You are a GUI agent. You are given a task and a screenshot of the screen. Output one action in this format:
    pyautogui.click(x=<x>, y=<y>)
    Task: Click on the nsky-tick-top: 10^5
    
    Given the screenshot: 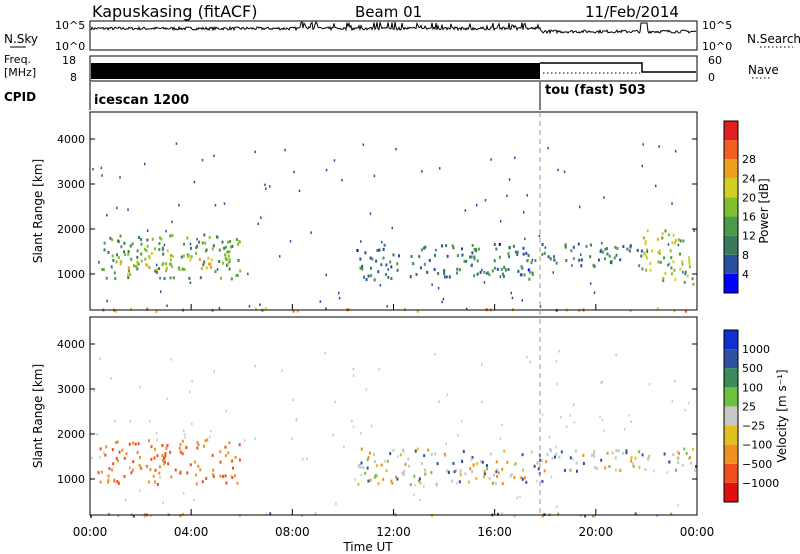 What is the action you would take?
    pyautogui.click(x=70, y=25)
    